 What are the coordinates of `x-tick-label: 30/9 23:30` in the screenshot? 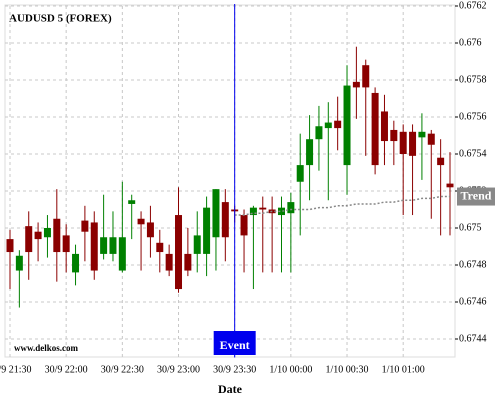 It's located at (234, 369).